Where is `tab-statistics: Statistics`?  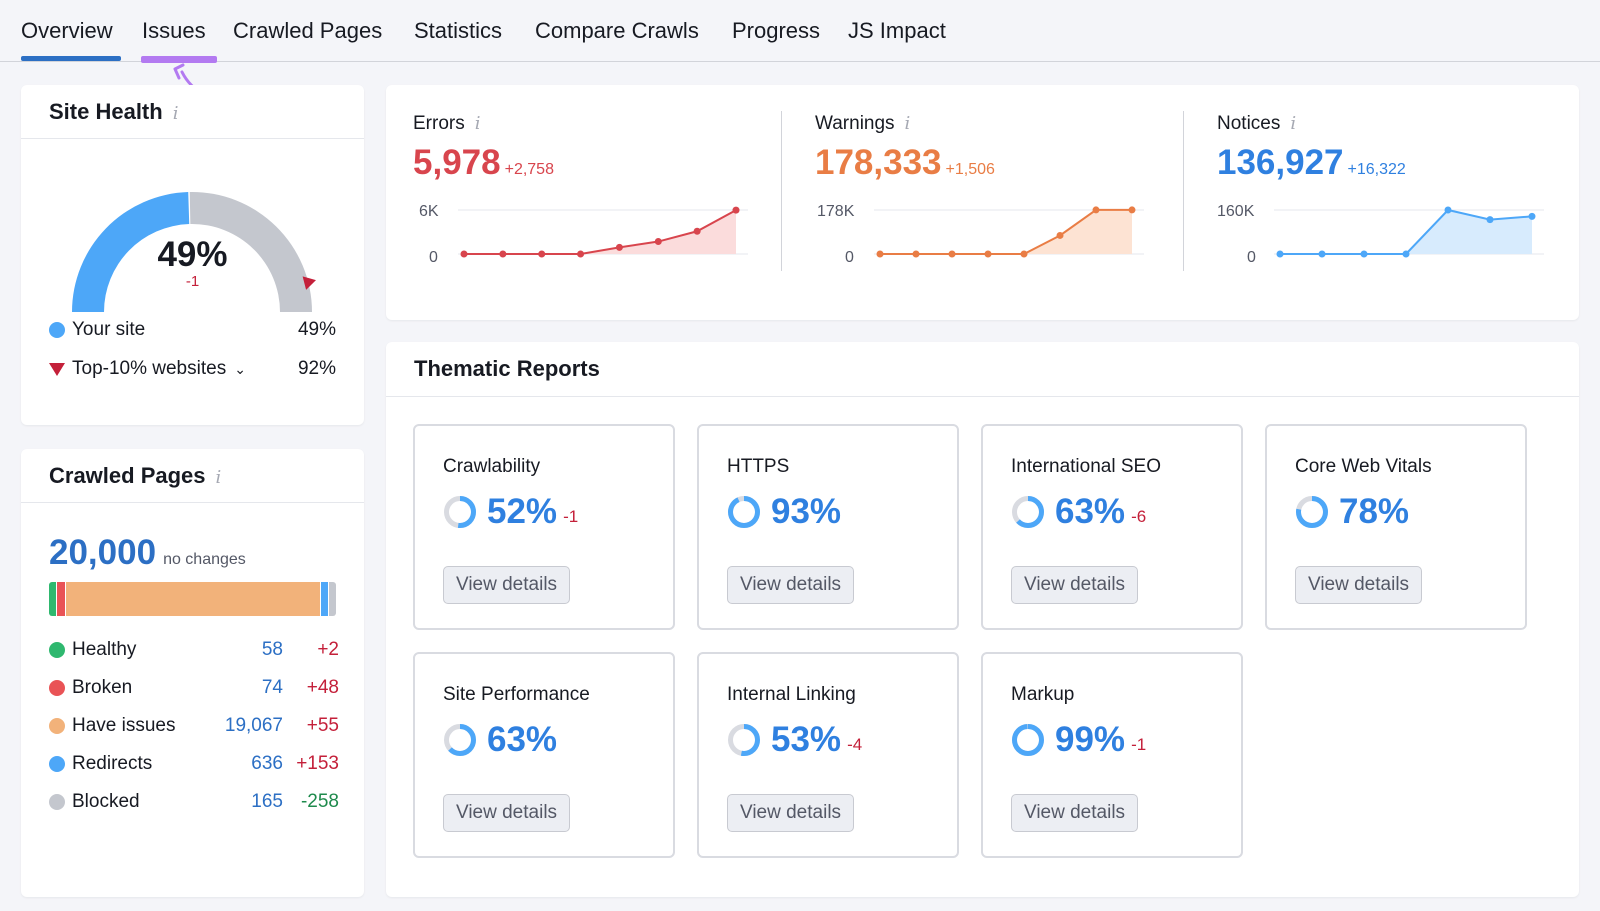
tab-statistics: Statistics is located at coordinates (458, 30).